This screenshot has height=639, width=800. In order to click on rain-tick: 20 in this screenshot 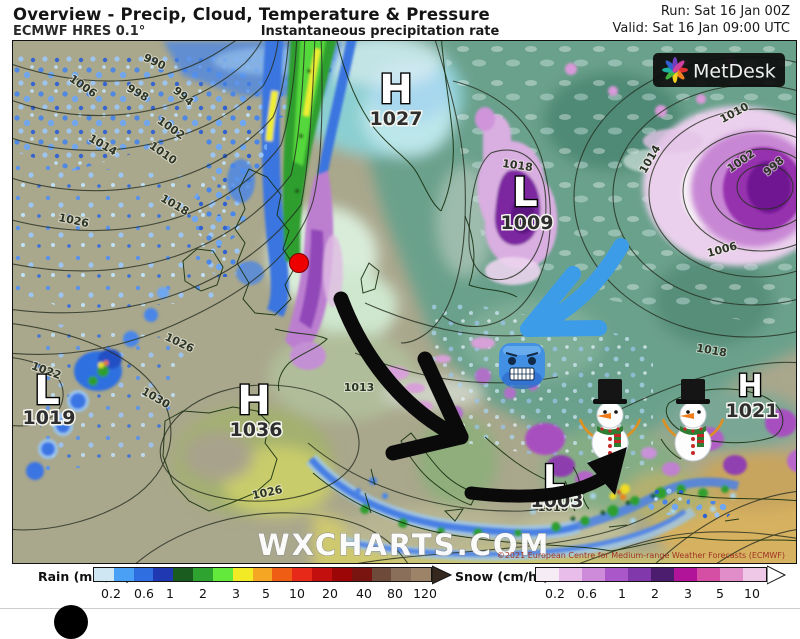, I will do `click(330, 593)`.